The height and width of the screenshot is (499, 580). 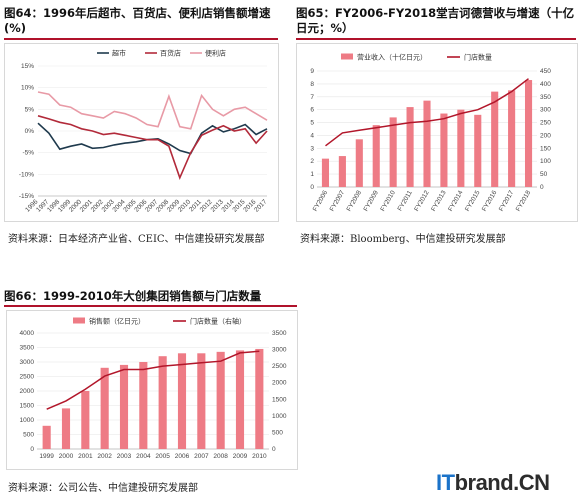 I want to click on chart-1-ytick-right: 400, so click(x=545, y=84).